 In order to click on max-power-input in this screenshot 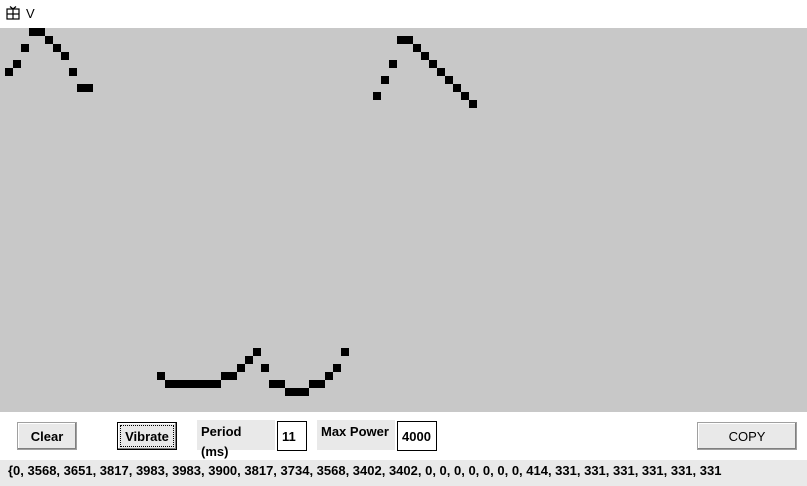, I will do `click(417, 436)`.